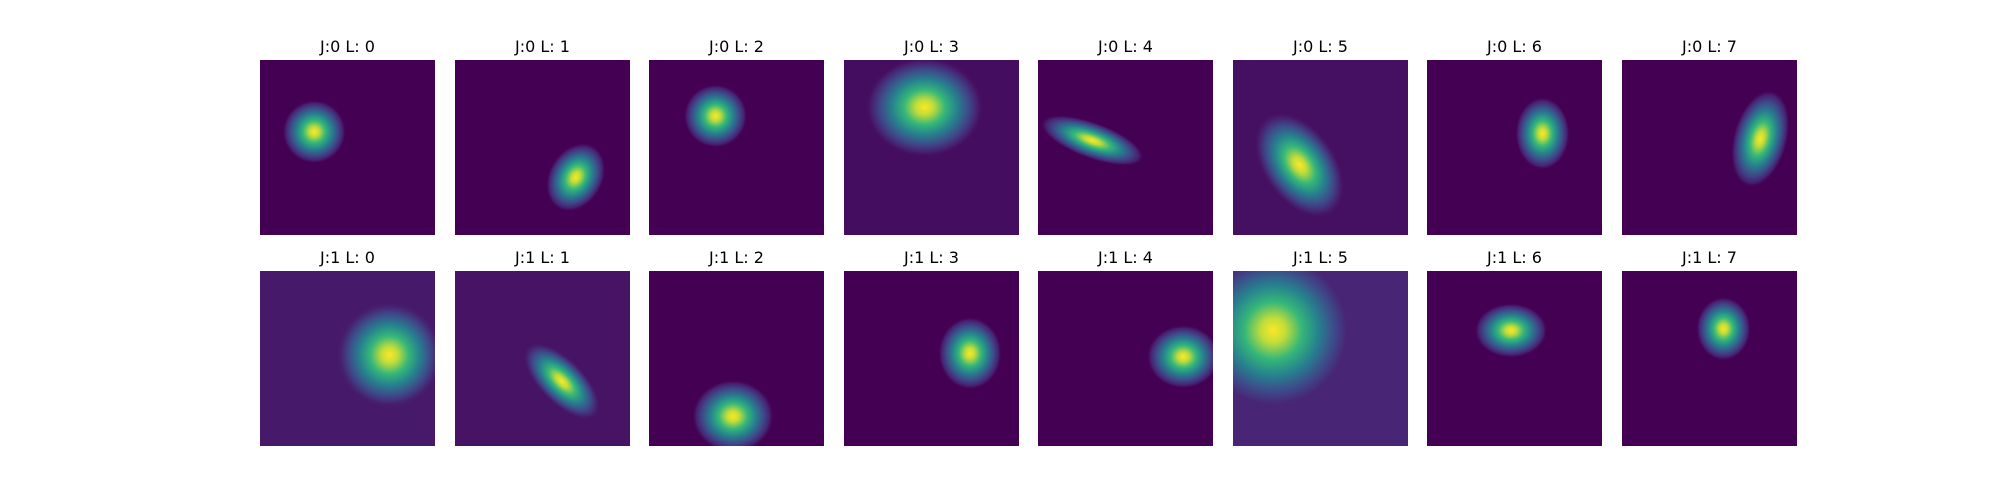  Describe the element at coordinates (931, 46) in the screenshot. I see `panel-title: J:0 L: 3` at that location.